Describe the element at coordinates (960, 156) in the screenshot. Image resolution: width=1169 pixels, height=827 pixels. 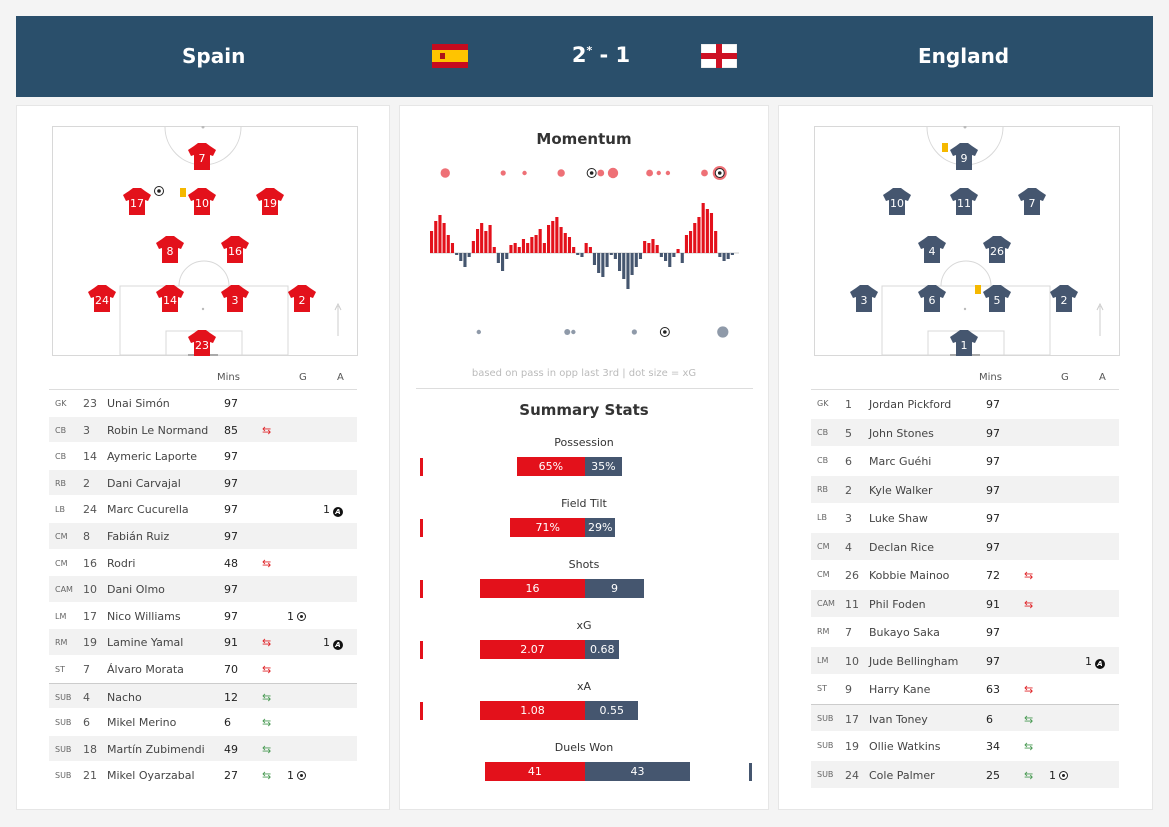
I see `formation-player: 9` at that location.